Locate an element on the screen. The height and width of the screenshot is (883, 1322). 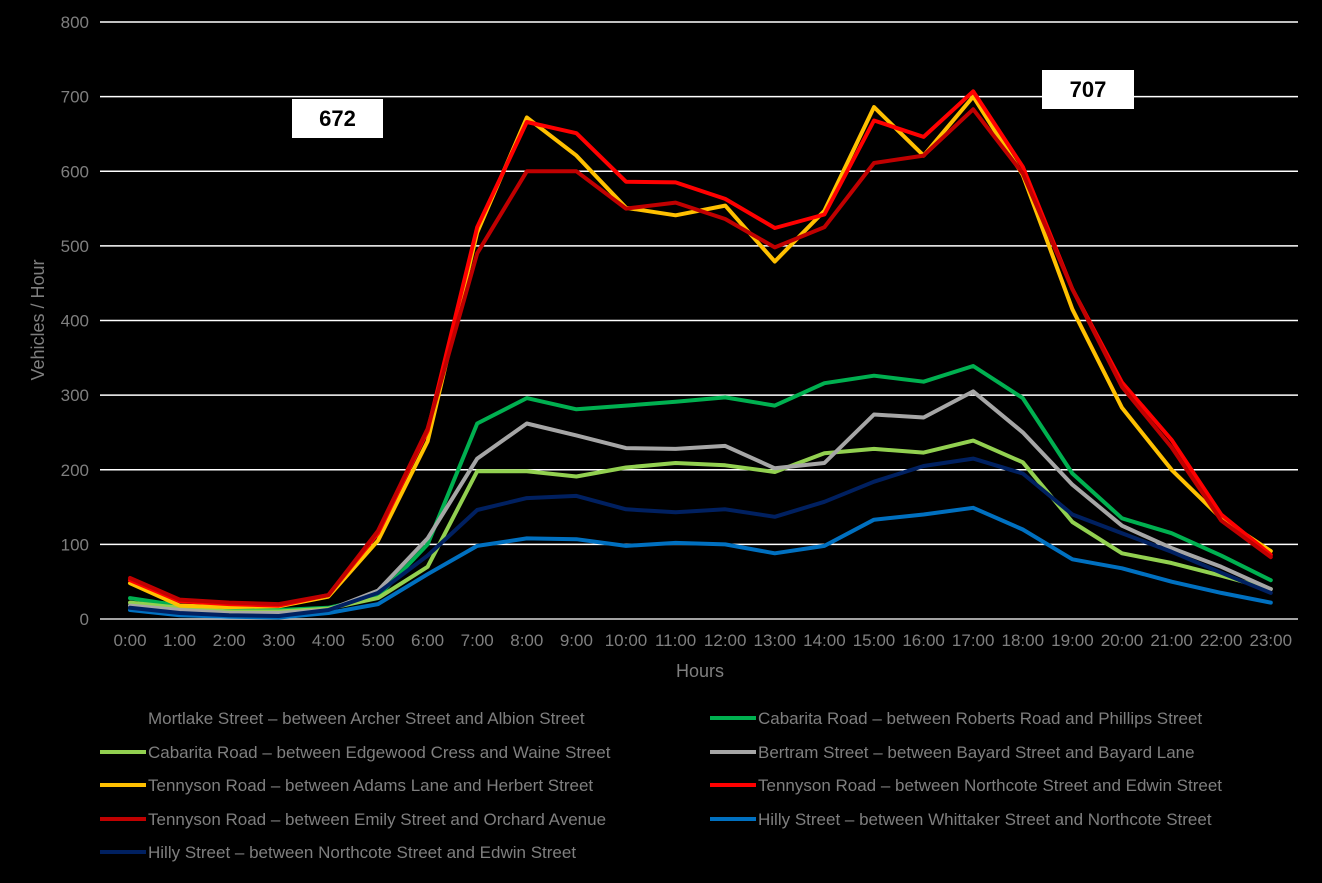
callout-morning: 672 is located at coordinates (337, 118).